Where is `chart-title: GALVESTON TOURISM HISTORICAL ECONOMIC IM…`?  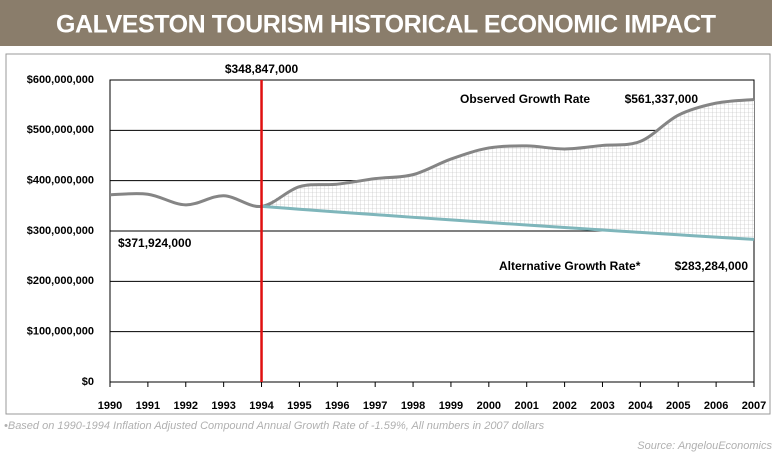 chart-title: GALVESTON TOURISM HISTORICAL ECONOMIC IM… is located at coordinates (386, 25).